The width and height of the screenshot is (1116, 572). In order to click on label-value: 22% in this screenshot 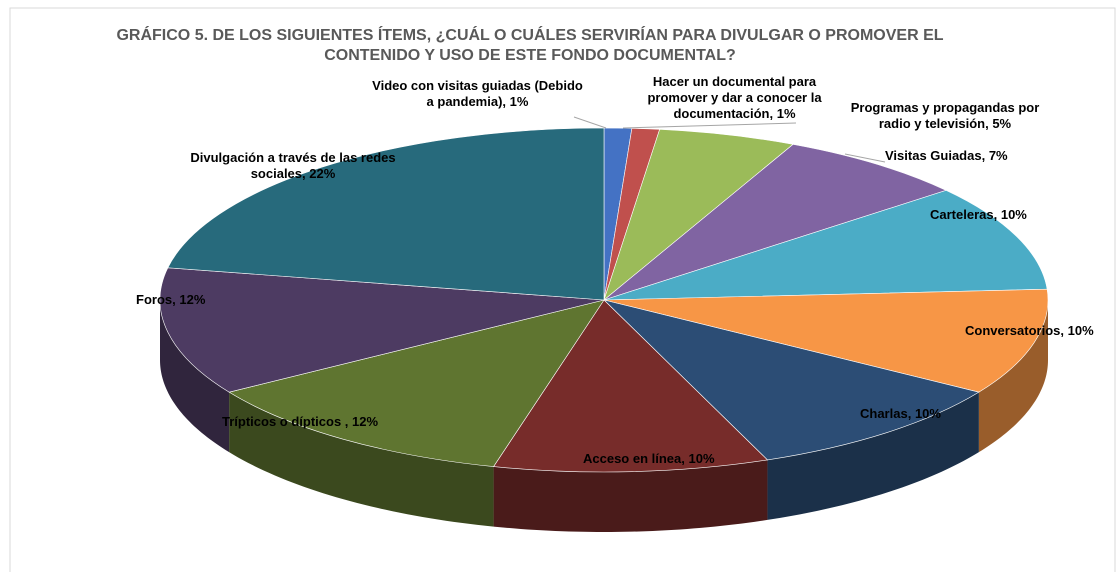, I will do `click(322, 173)`.